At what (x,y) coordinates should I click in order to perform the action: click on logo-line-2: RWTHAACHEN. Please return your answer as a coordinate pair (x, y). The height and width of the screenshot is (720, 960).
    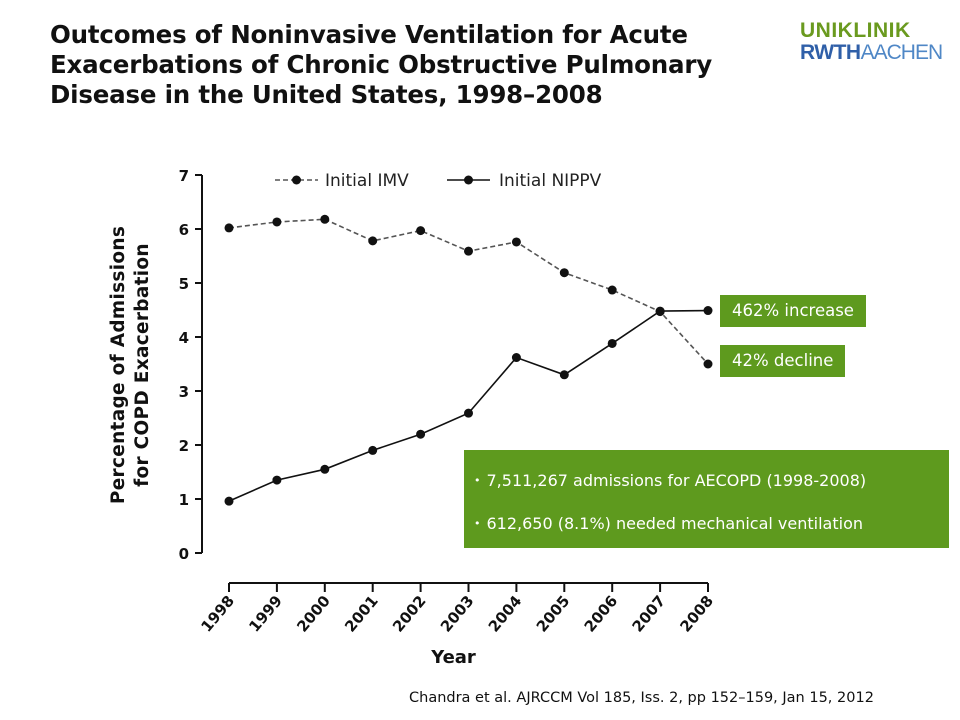
    Looking at the image, I should click on (872, 52).